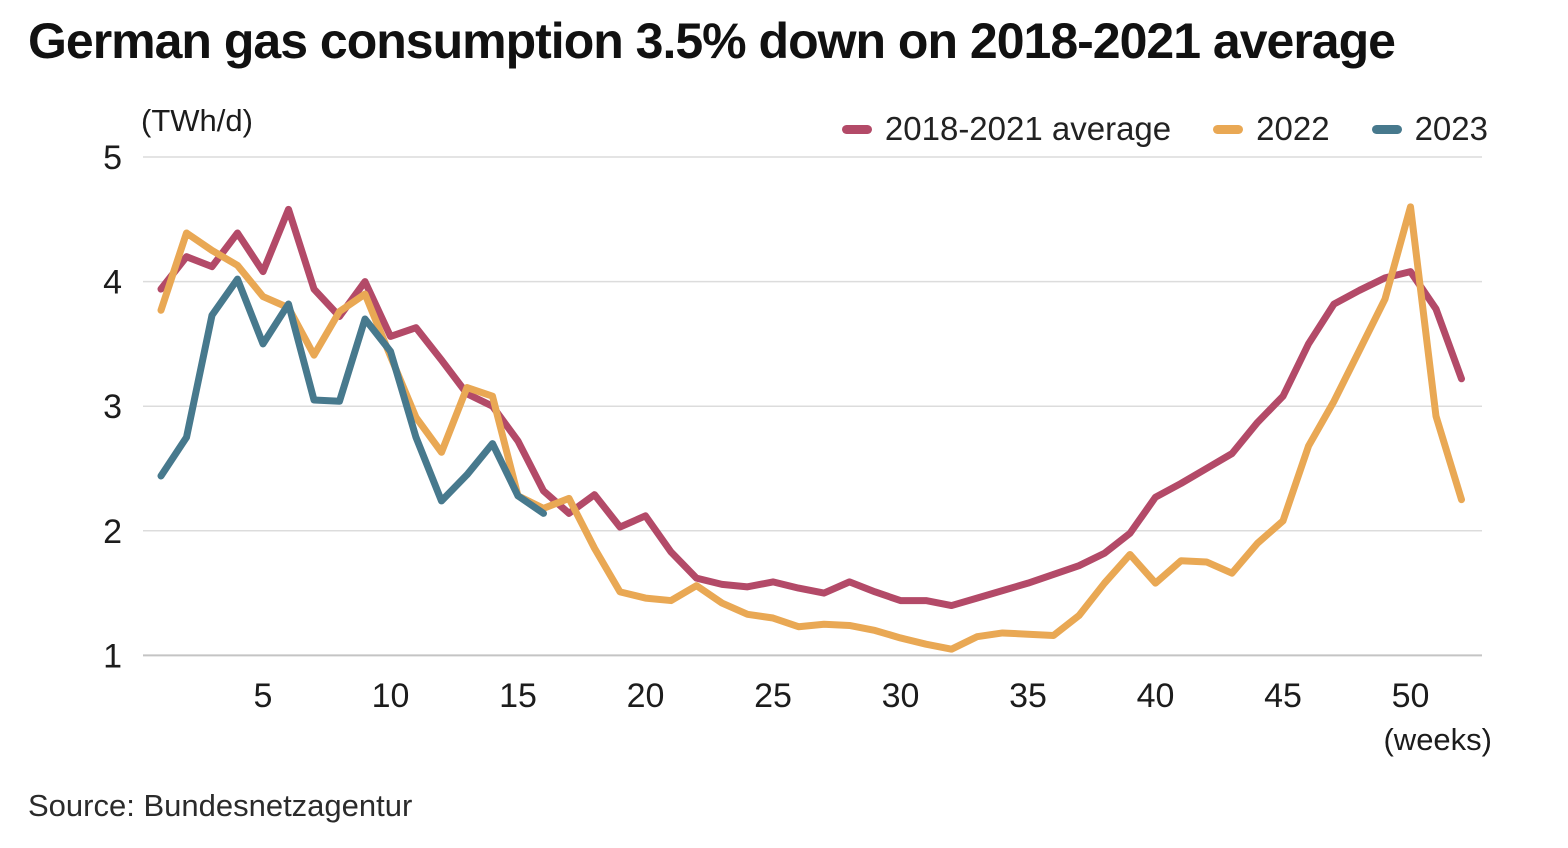 Image resolution: width=1568 pixels, height=848 pixels. What do you see at coordinates (1386, 129) in the screenshot?
I see `legend-swatch-2023-icon` at bounding box center [1386, 129].